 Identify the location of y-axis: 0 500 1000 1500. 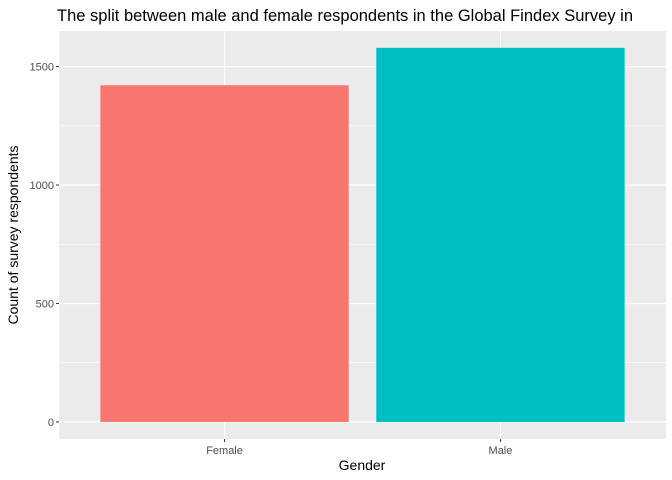
(44, 245).